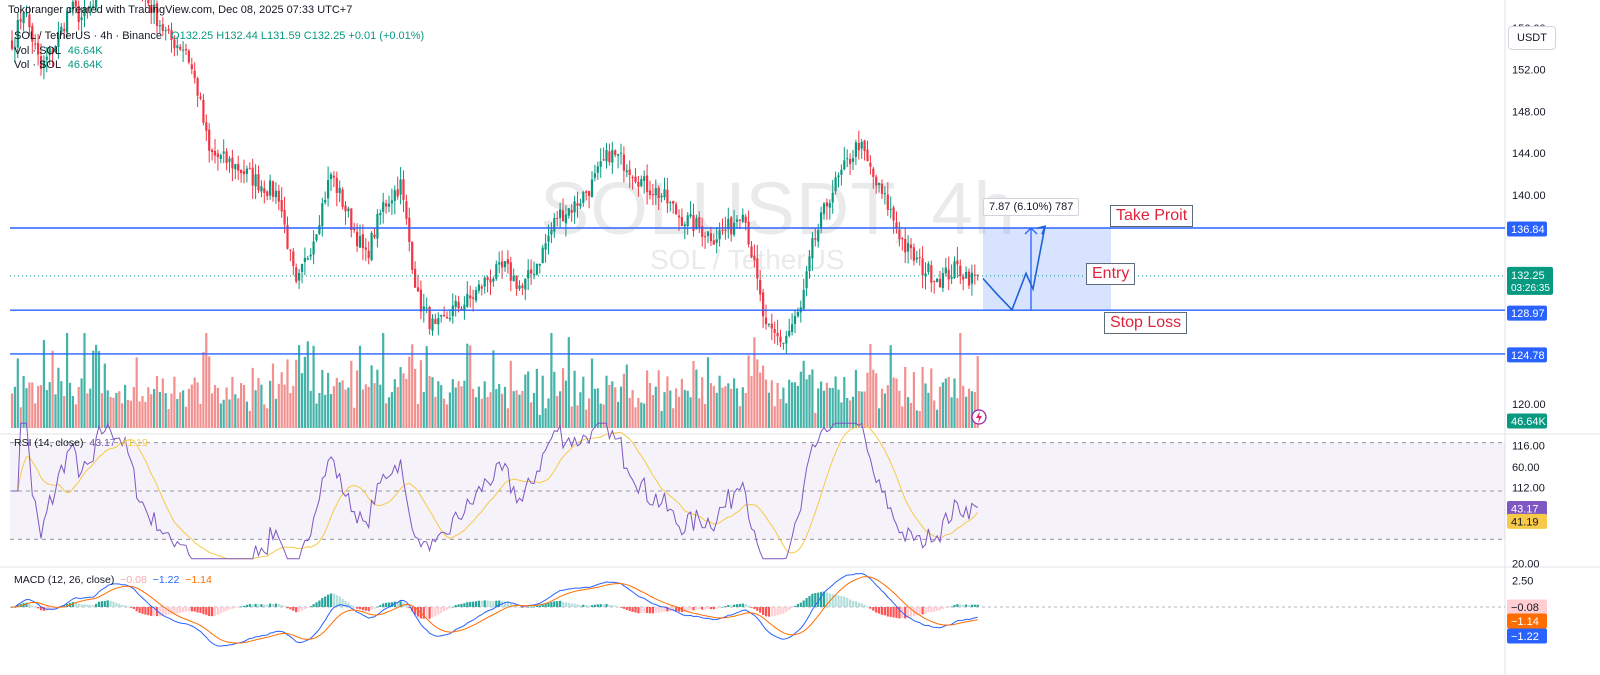 This screenshot has height=675, width=1600. Describe the element at coordinates (113, 580) in the screenshot. I see `macd-legend: MACD (12, 26, close) −0.08 −1.22 −1.14` at that location.